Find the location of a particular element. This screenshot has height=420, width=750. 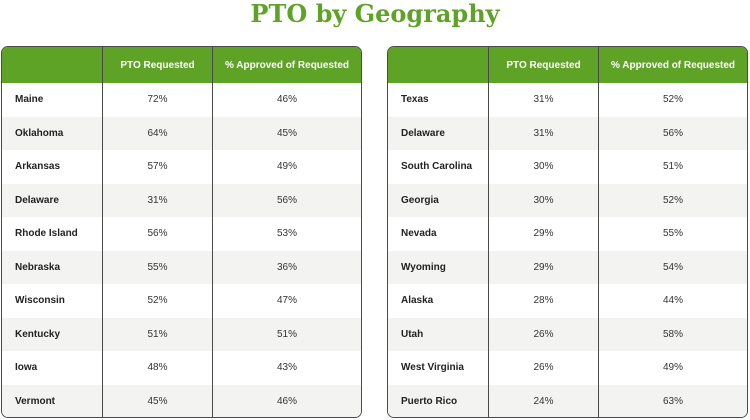

percent-approved-cell: 45% is located at coordinates (286, 133).